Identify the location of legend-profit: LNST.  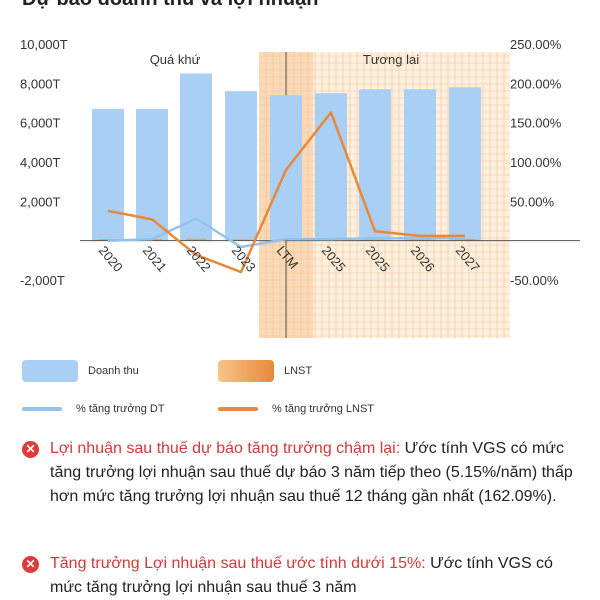
(265, 371).